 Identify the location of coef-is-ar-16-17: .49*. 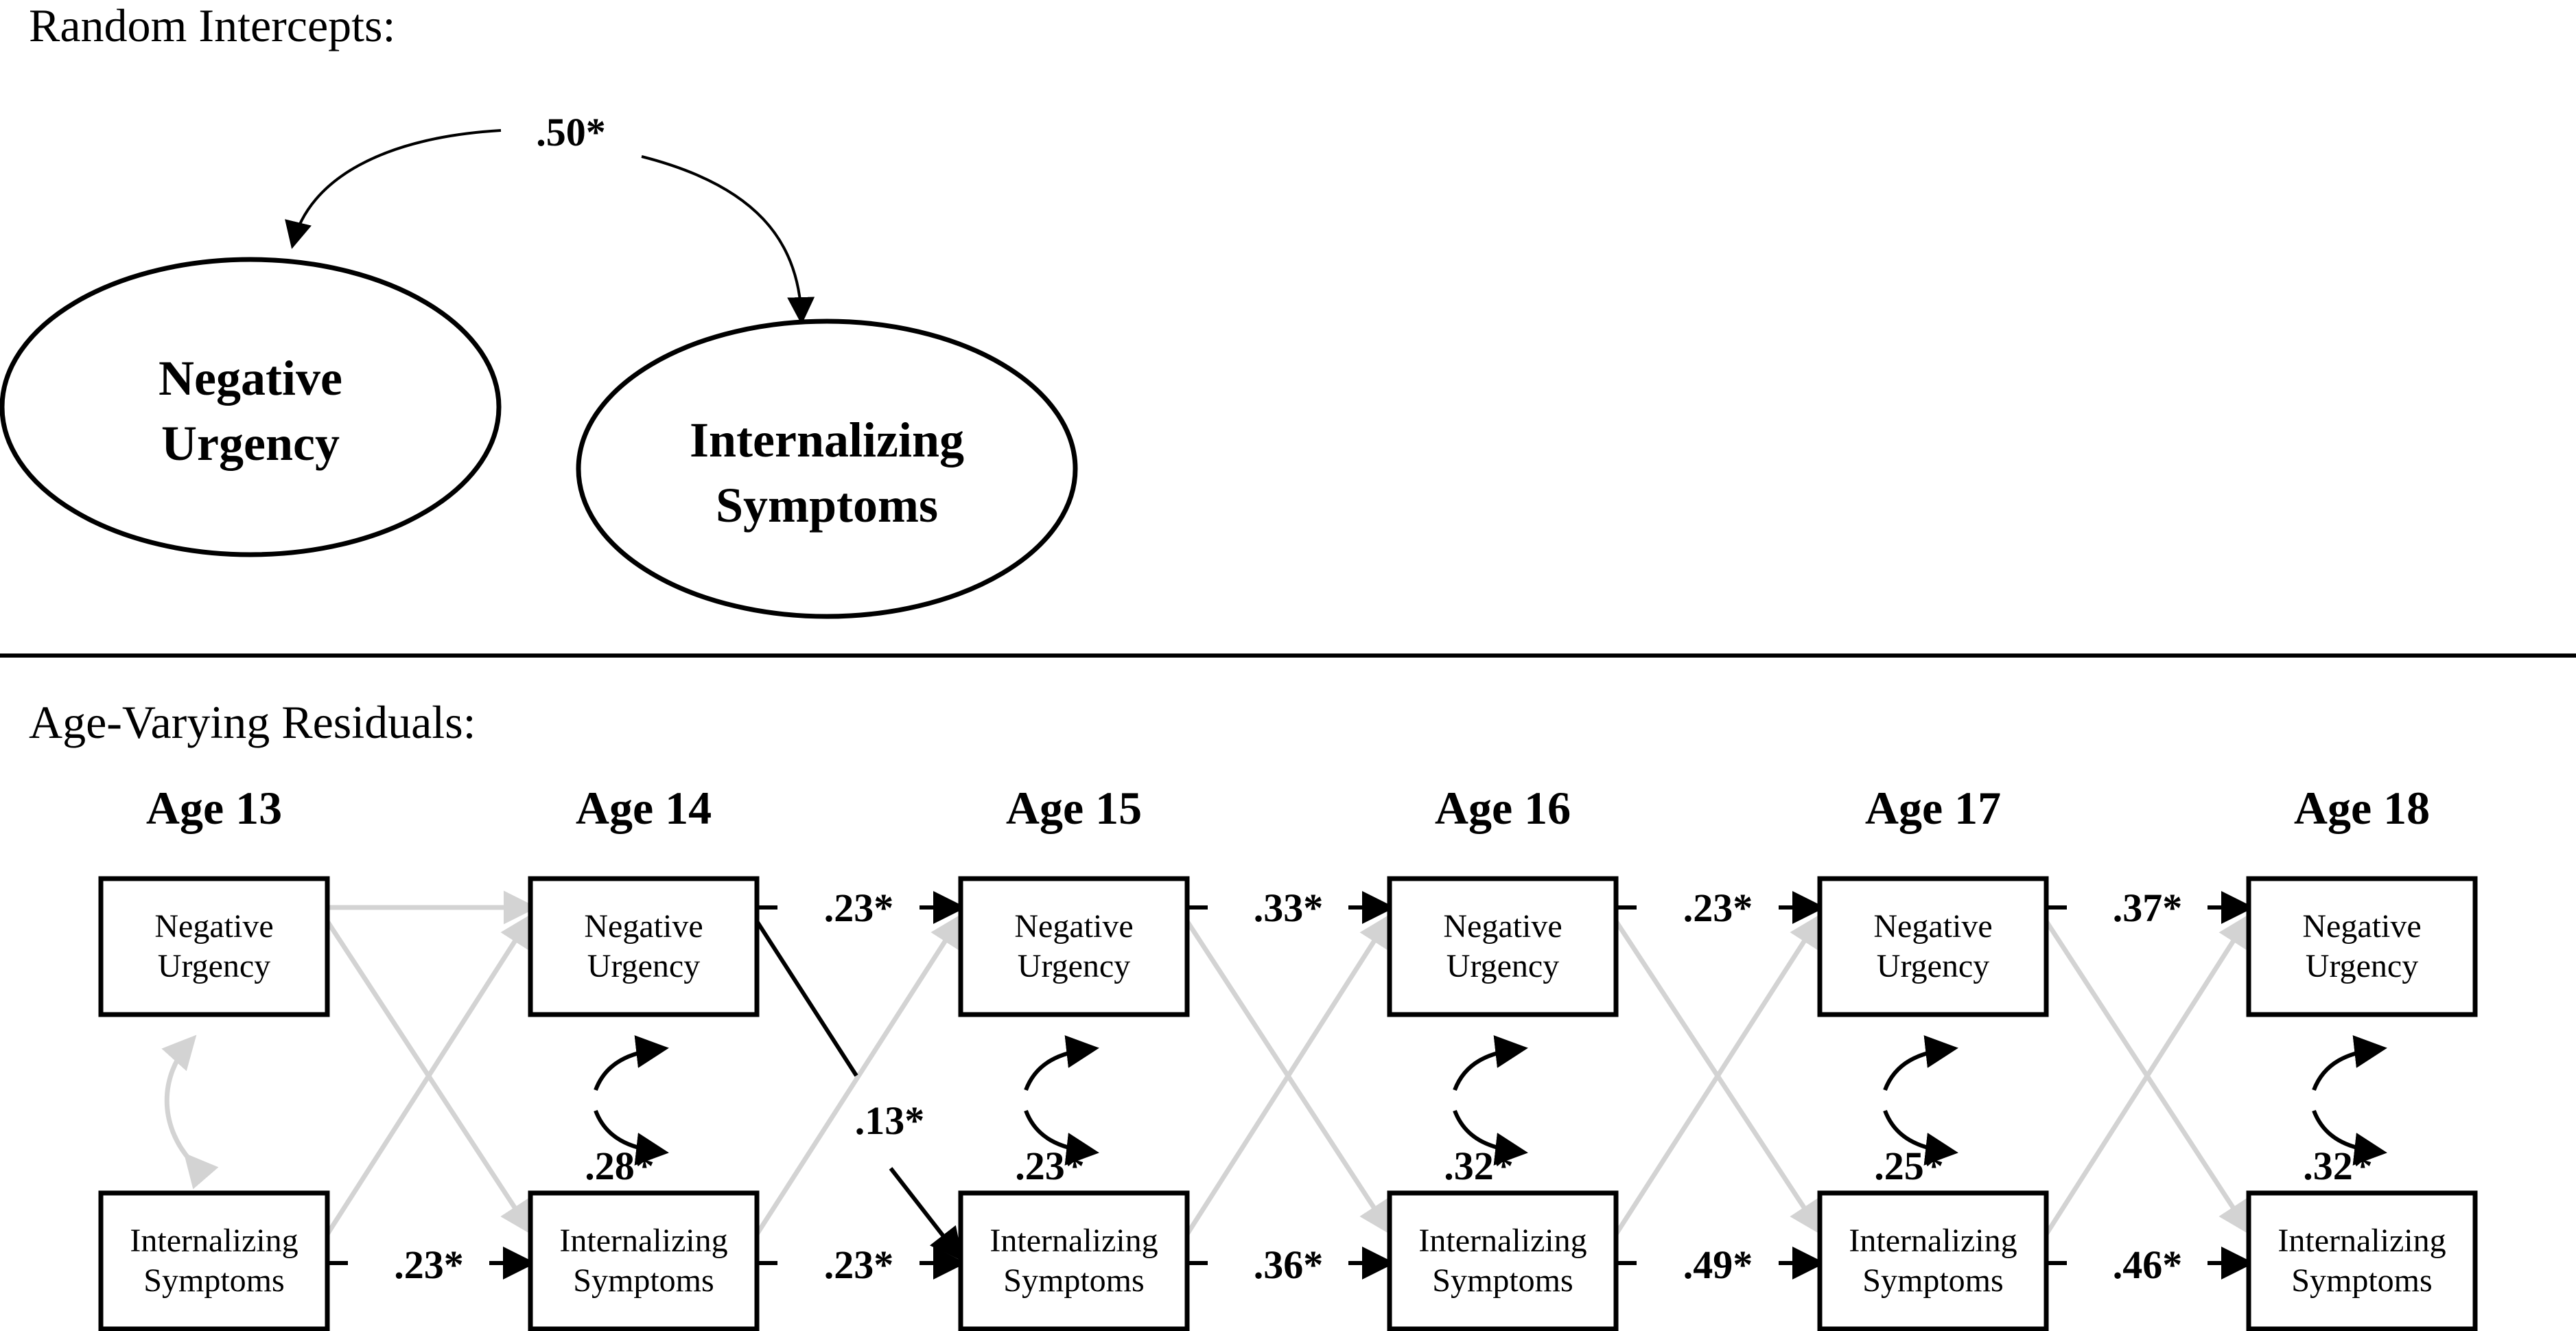
(1718, 1265).